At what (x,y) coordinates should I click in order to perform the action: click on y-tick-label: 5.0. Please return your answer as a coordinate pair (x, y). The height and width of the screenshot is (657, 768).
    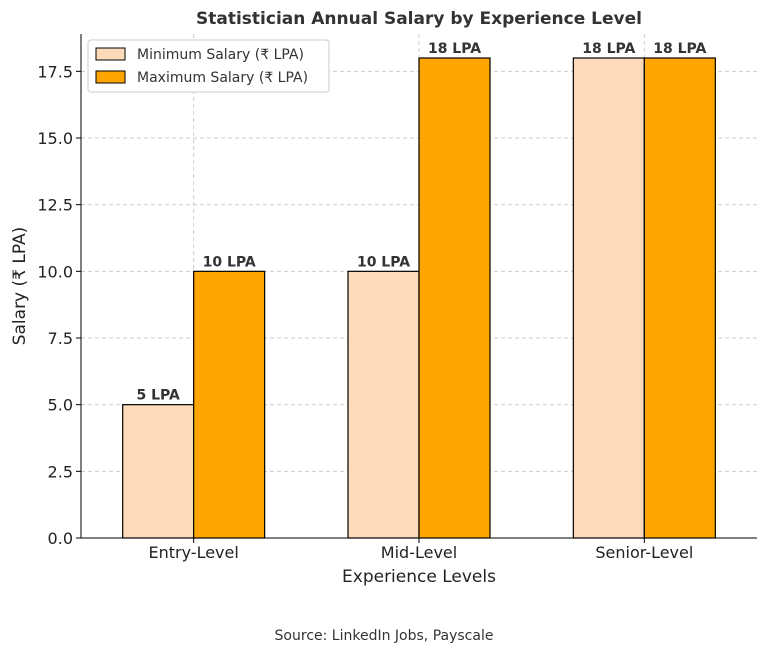
    Looking at the image, I should click on (60, 405).